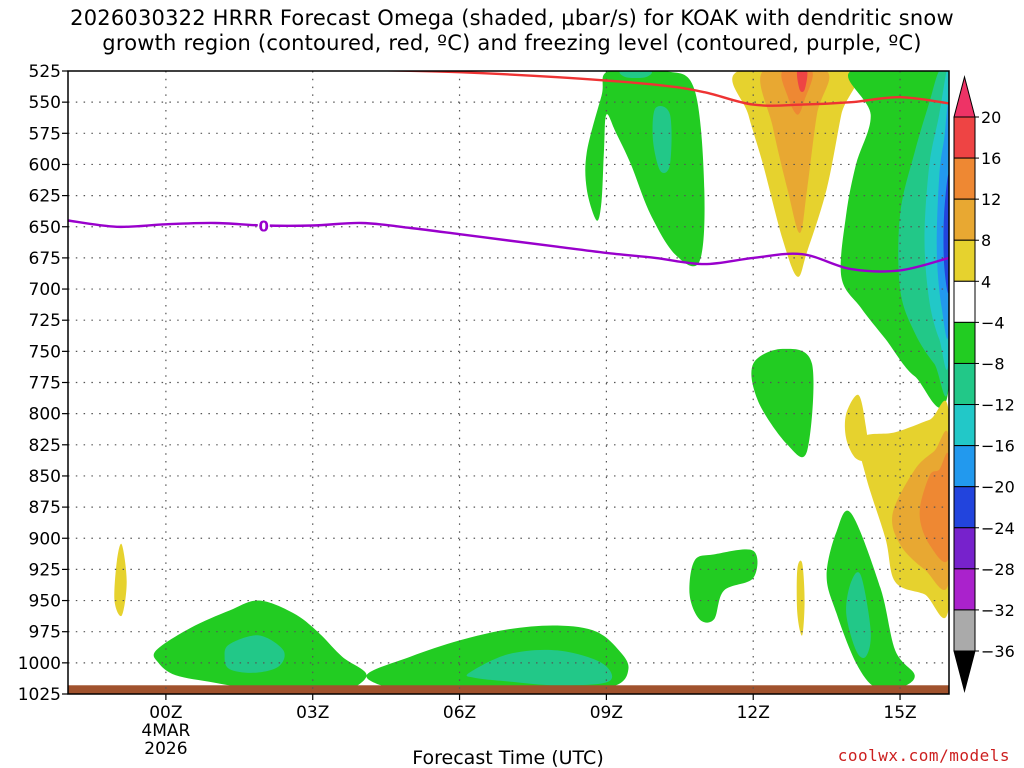  What do you see at coordinates (991, 158) in the screenshot?
I see `colorbar-label-16: 16` at bounding box center [991, 158].